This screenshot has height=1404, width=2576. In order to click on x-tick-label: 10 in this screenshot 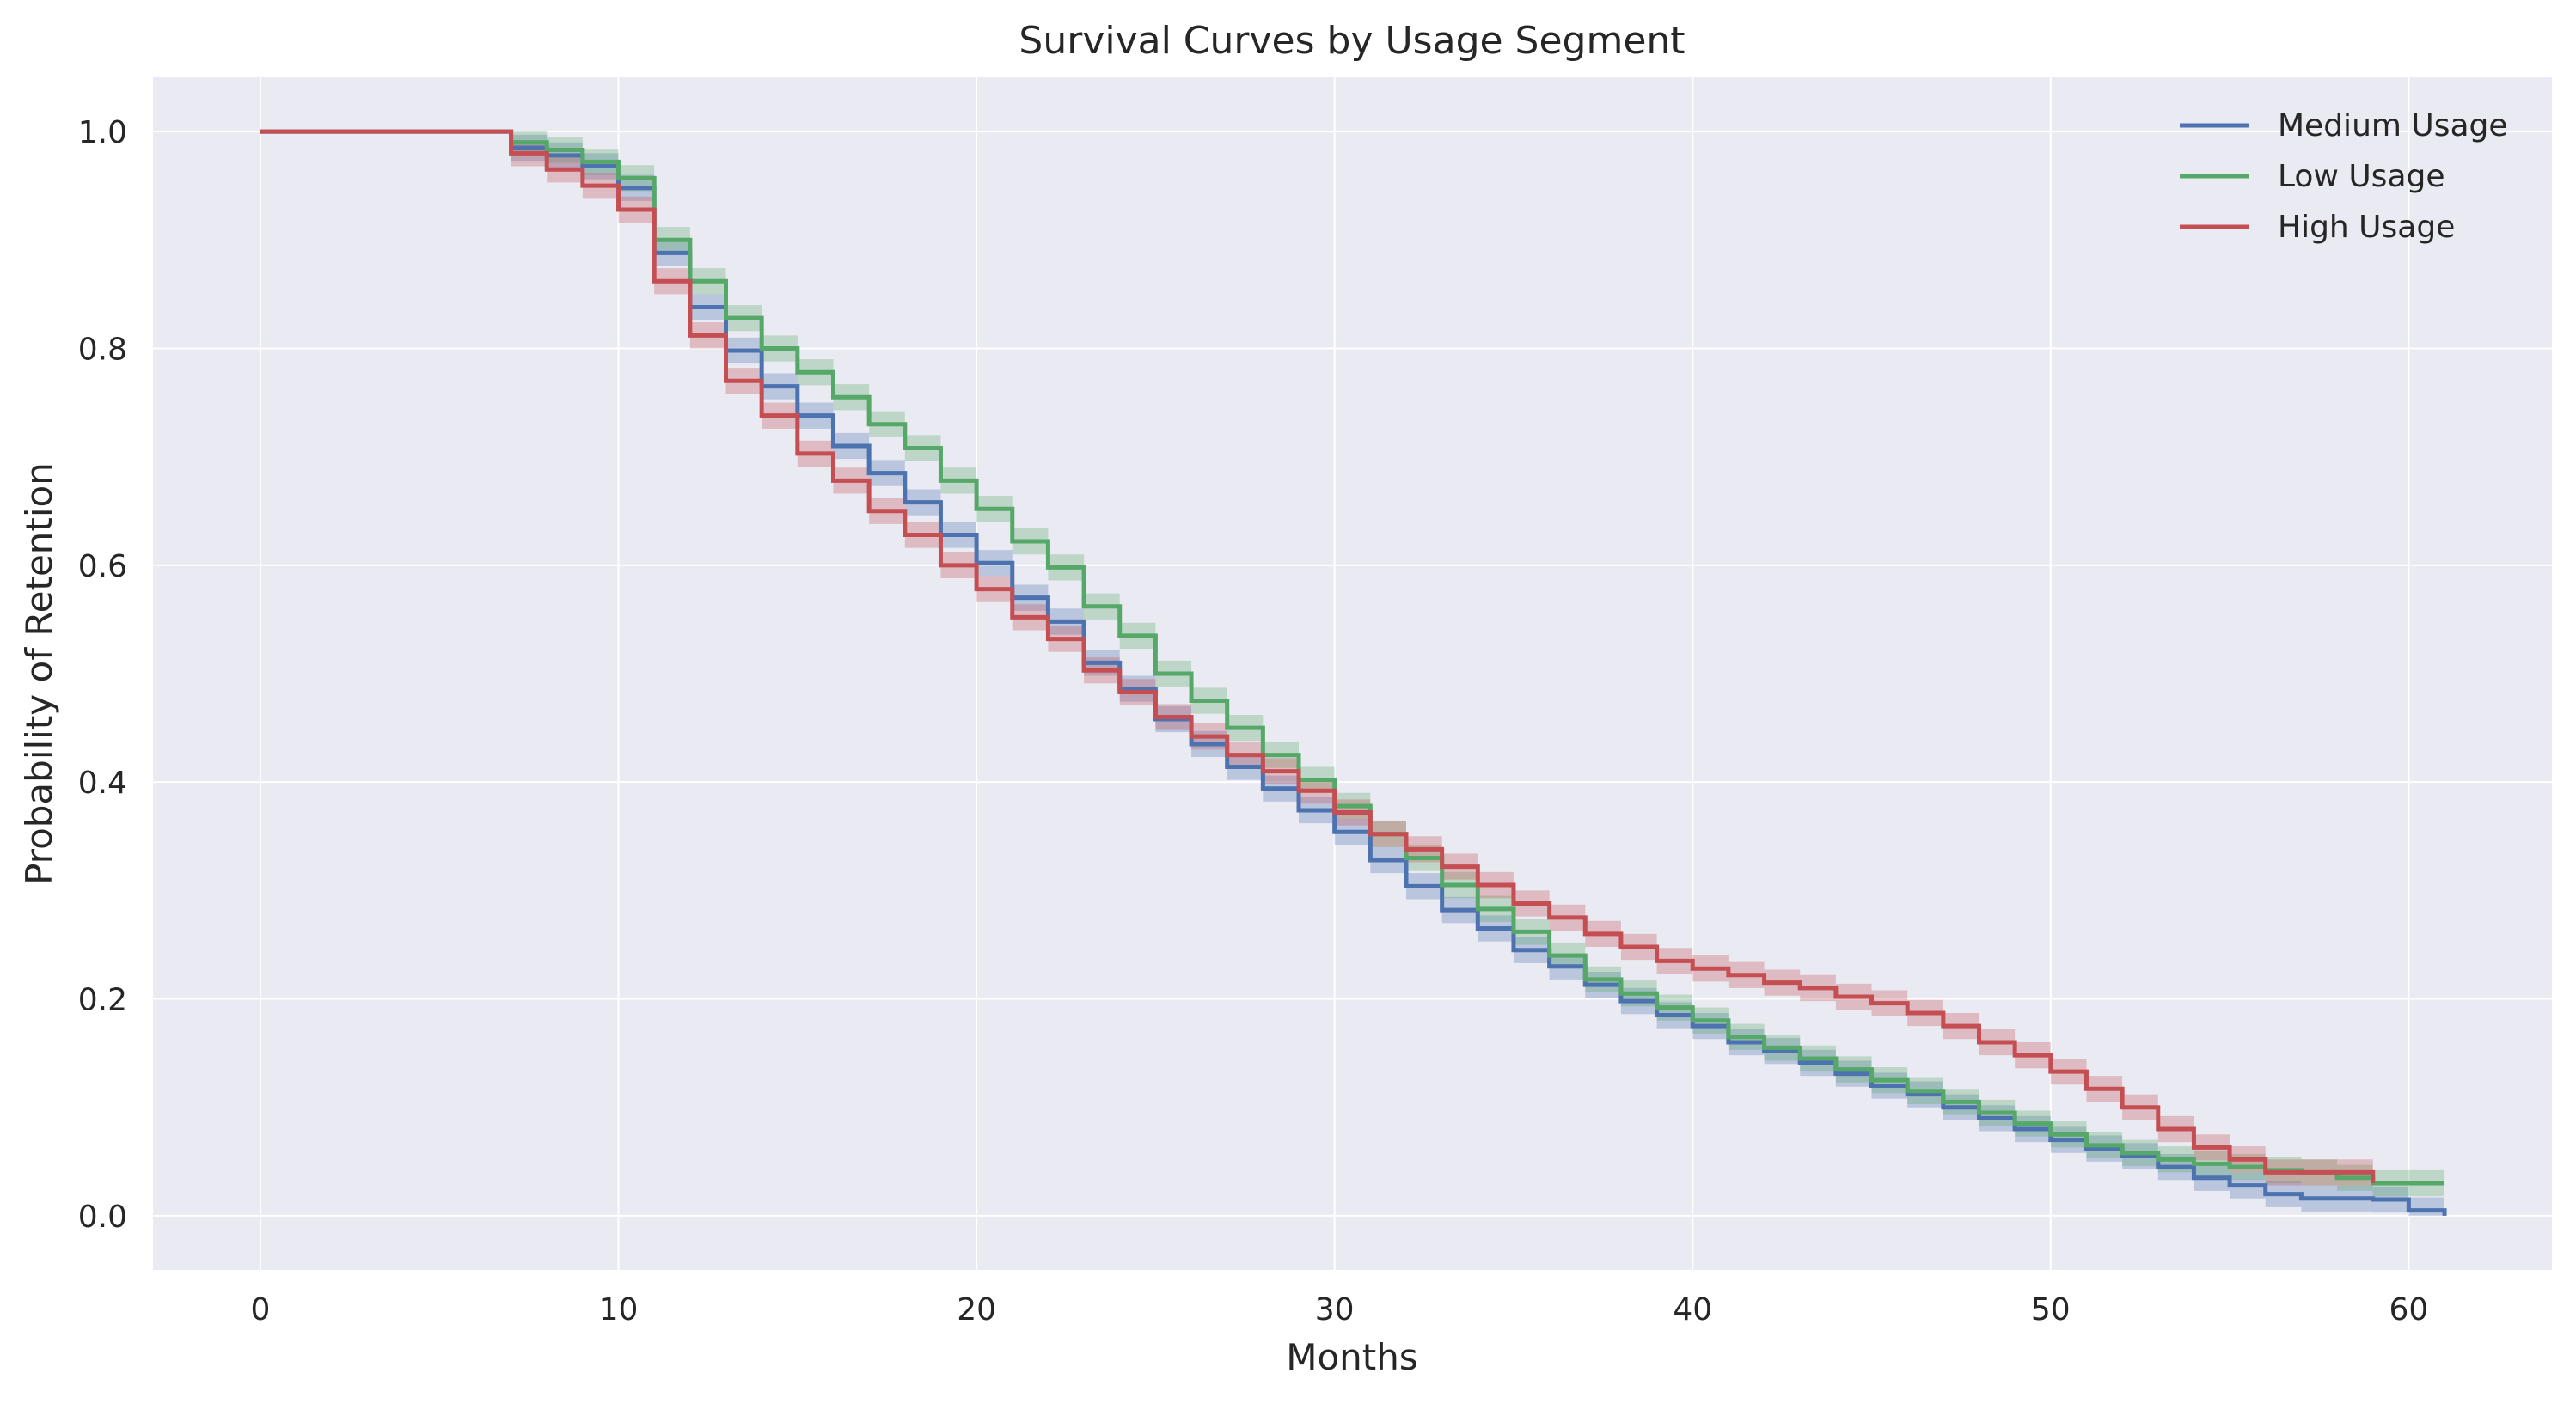, I will do `click(619, 1310)`.